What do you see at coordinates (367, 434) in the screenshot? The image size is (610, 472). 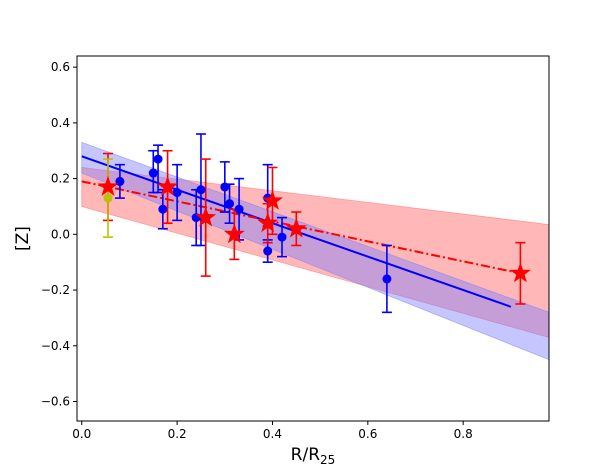 I see `x-tick-label: 0.6` at bounding box center [367, 434].